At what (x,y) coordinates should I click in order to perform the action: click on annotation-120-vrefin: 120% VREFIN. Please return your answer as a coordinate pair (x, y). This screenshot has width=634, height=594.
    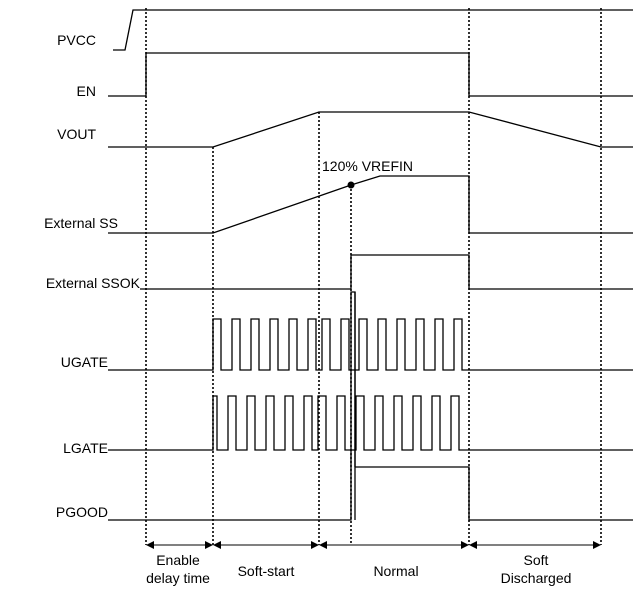
    Looking at the image, I should click on (367, 166).